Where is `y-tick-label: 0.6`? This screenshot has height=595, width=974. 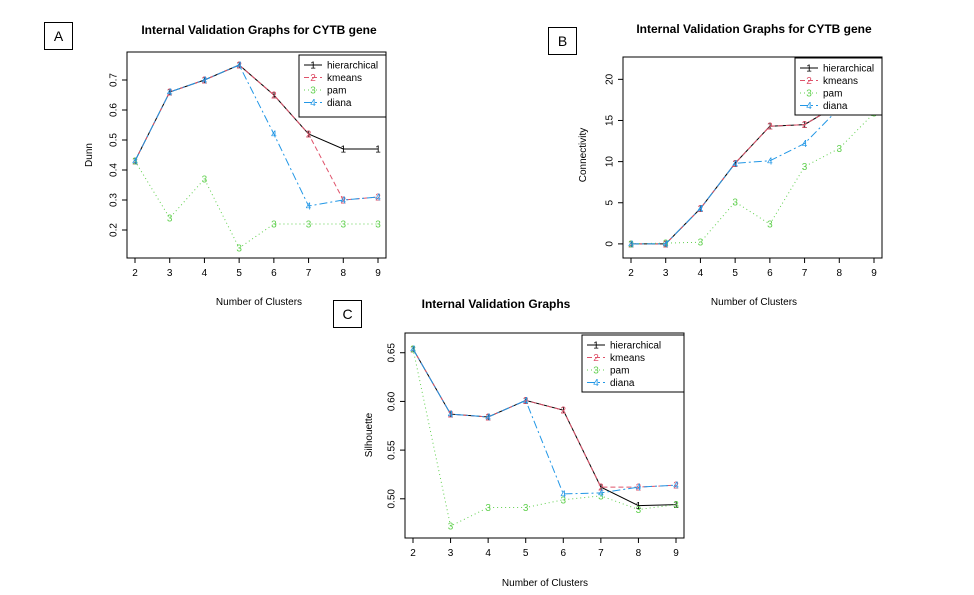 y-tick-label: 0.6 is located at coordinates (114, 110).